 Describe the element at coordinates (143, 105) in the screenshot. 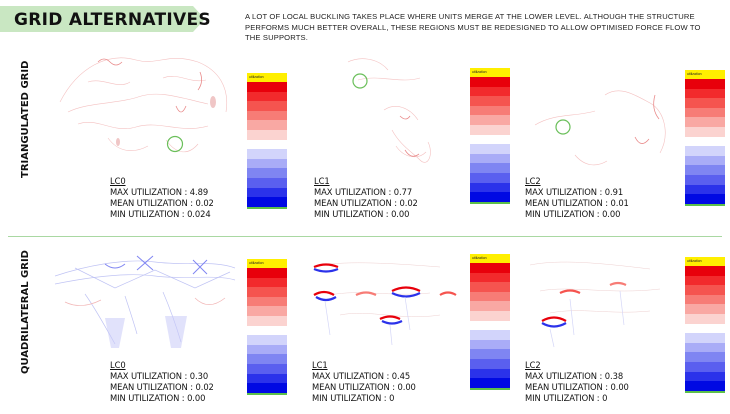

I see `utilization-plot-tri-lc0` at that location.